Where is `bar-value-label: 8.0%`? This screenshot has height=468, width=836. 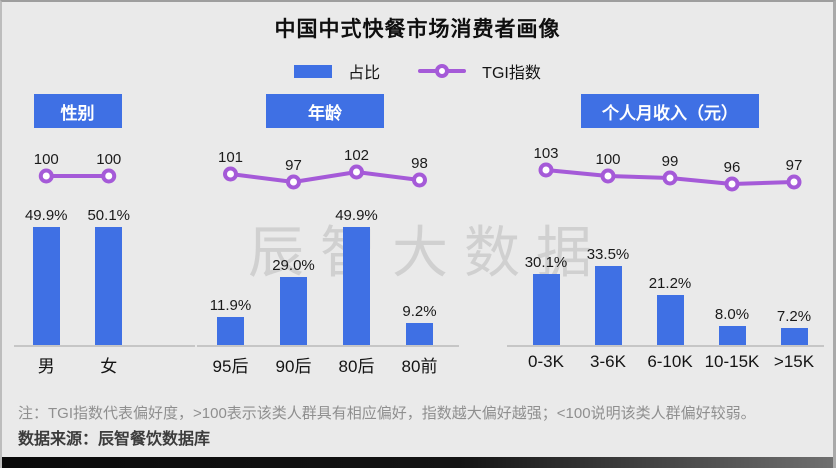
bar-value-label: 8.0% is located at coordinates (732, 315).